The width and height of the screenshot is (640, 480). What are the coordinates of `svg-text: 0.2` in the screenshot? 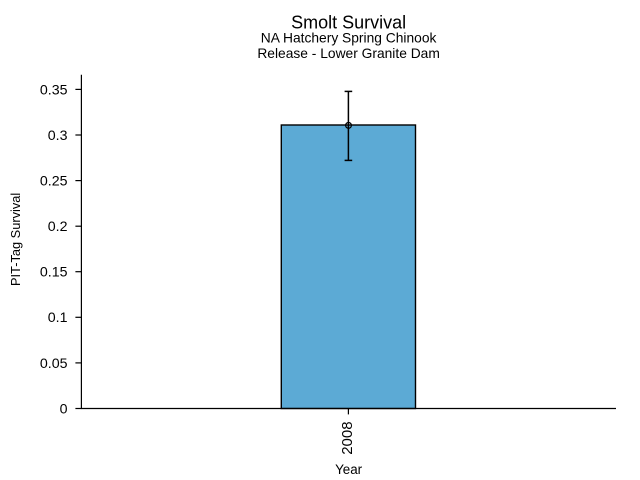 It's located at (58, 227).